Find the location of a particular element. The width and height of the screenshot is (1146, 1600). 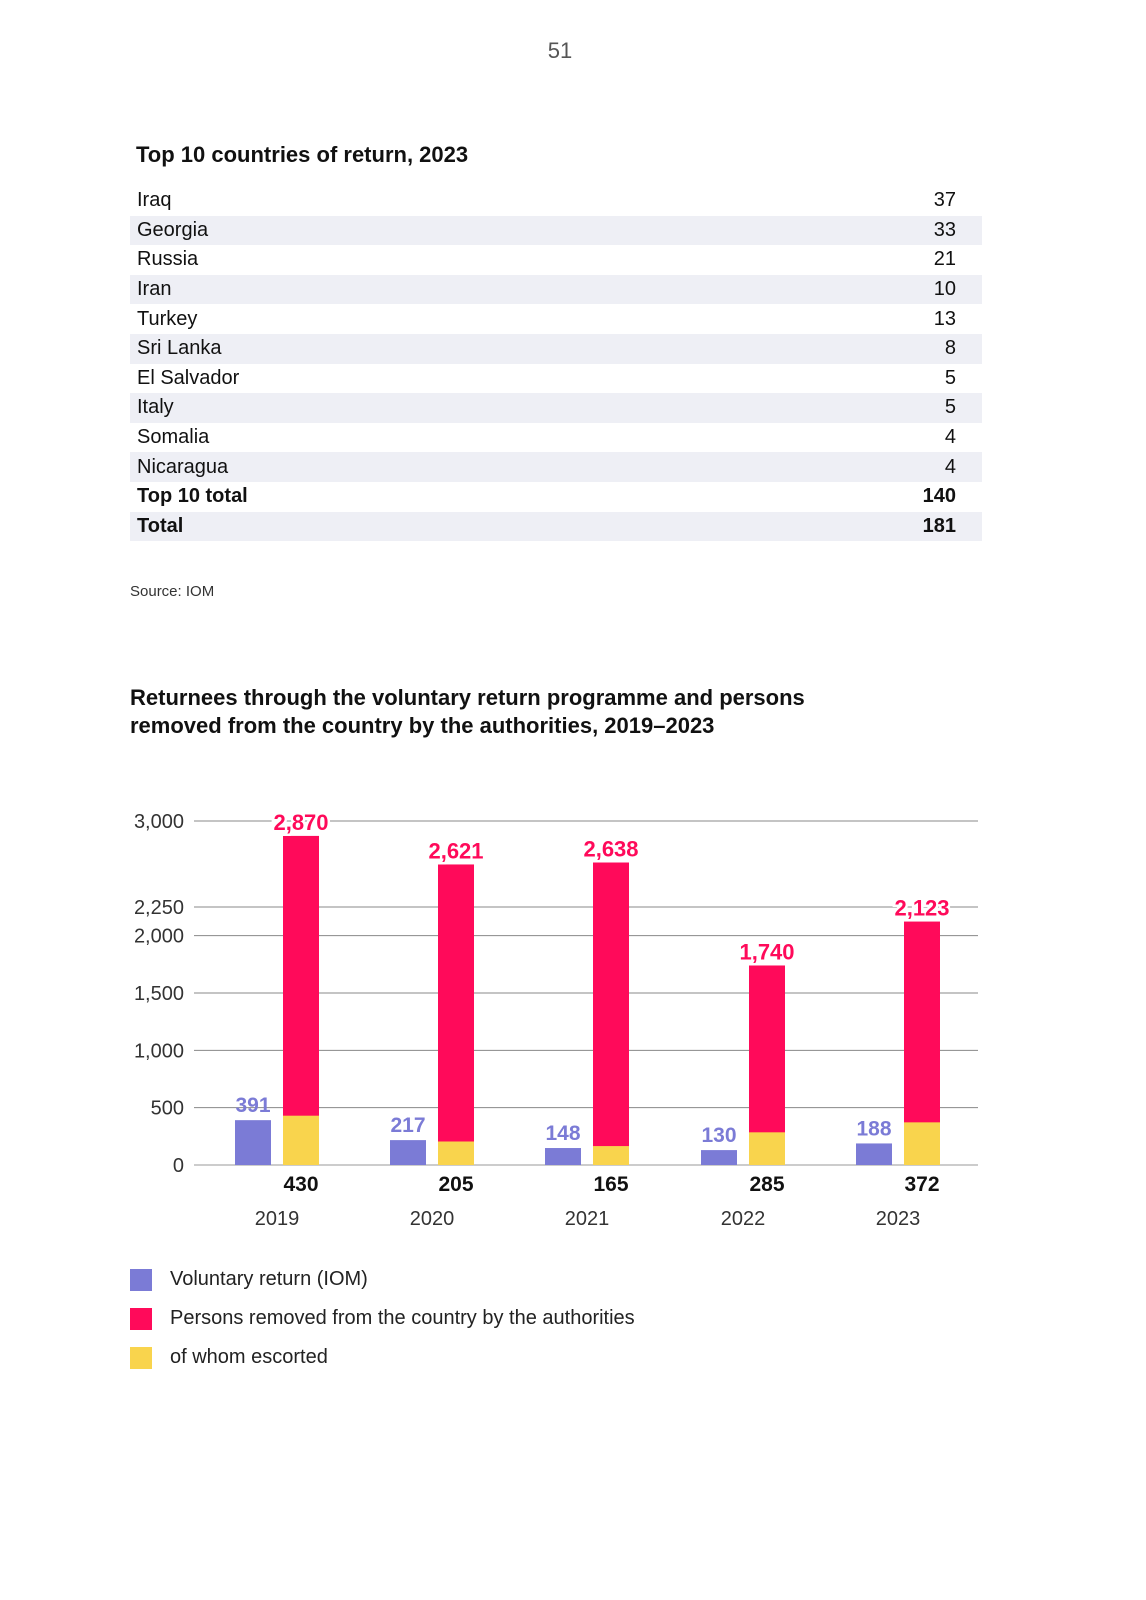

value-cell: 37 is located at coordinates (944, 200).